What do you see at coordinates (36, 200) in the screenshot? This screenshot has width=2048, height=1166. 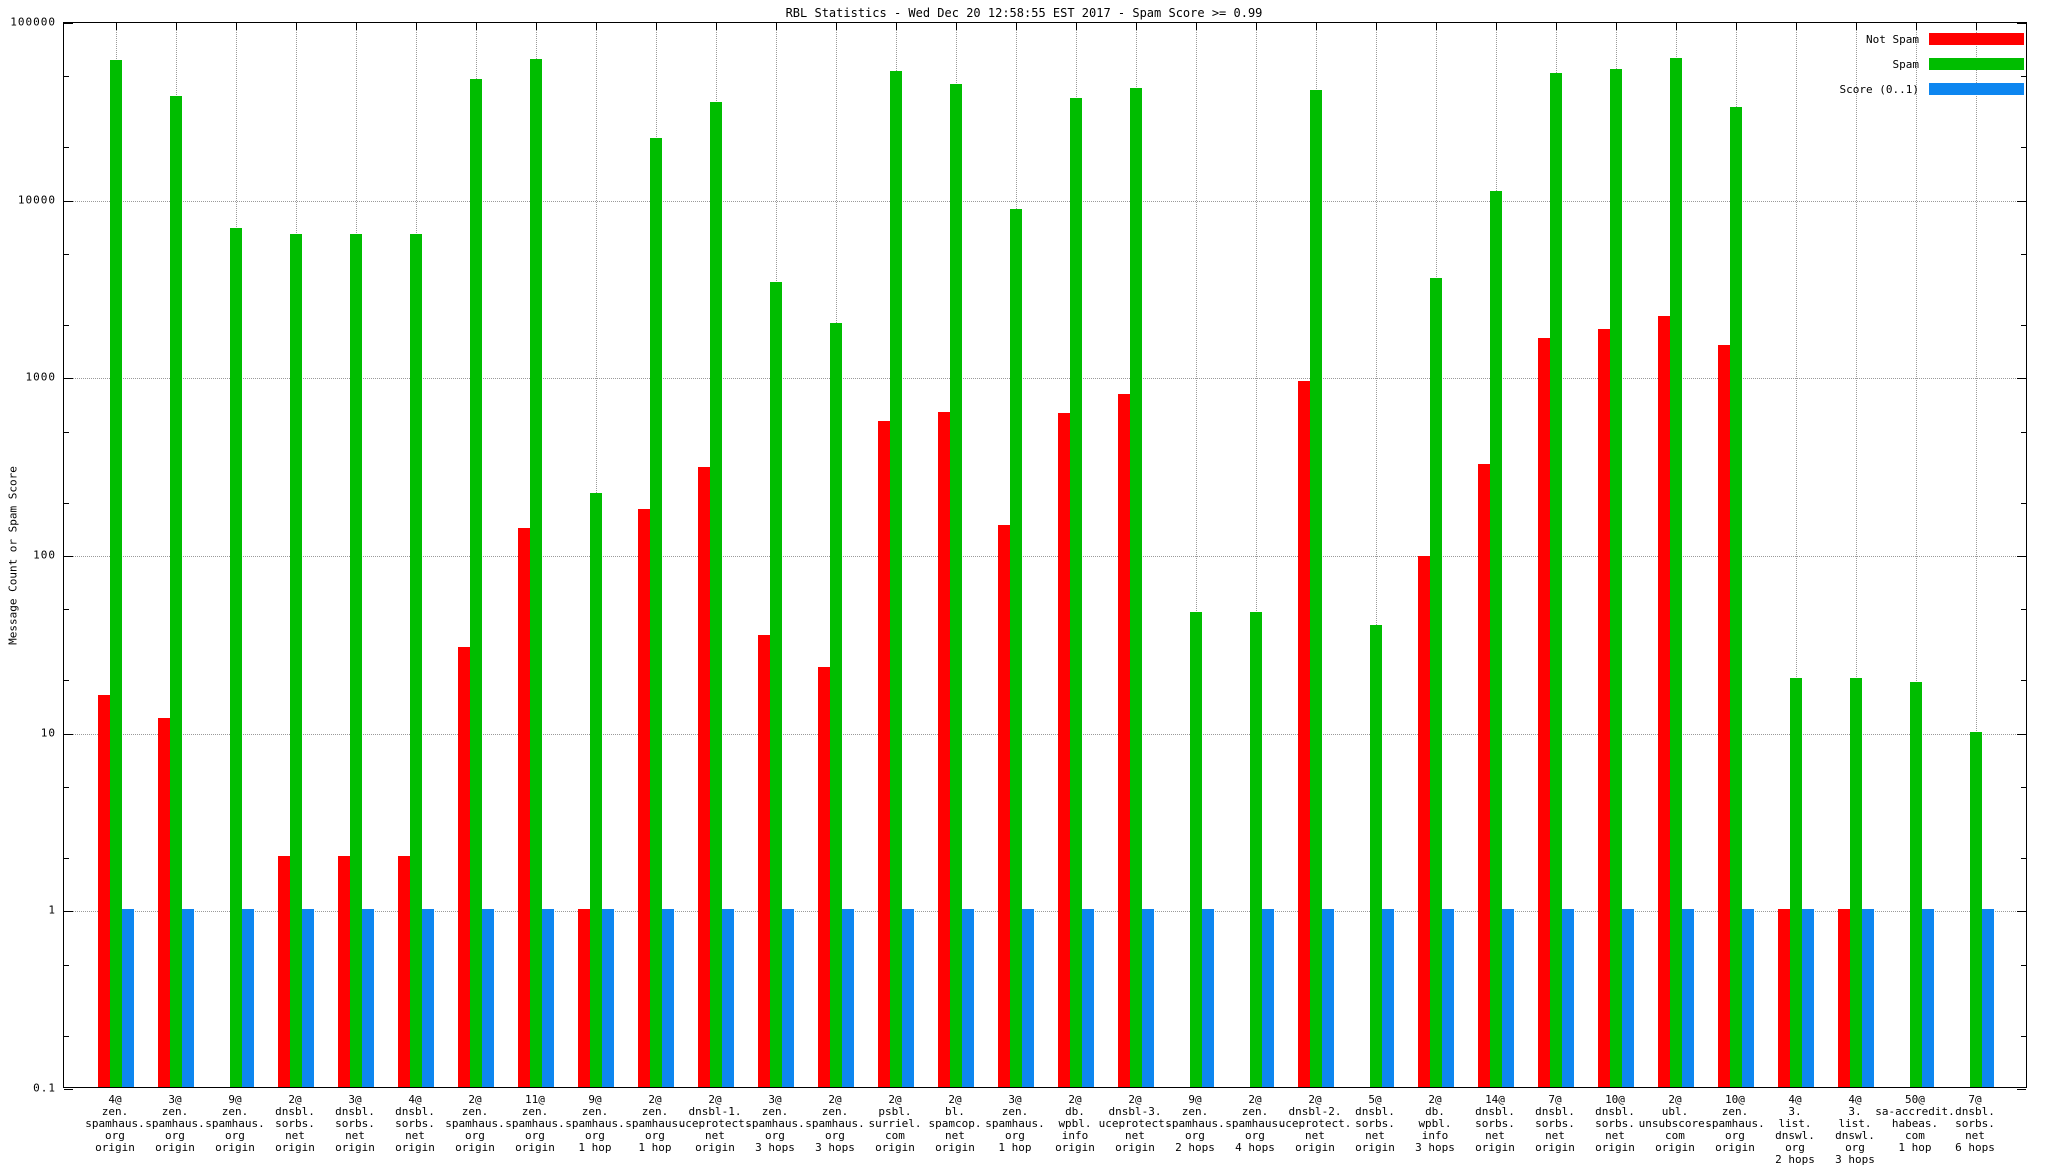 I see `y-tick-label: 10000` at bounding box center [36, 200].